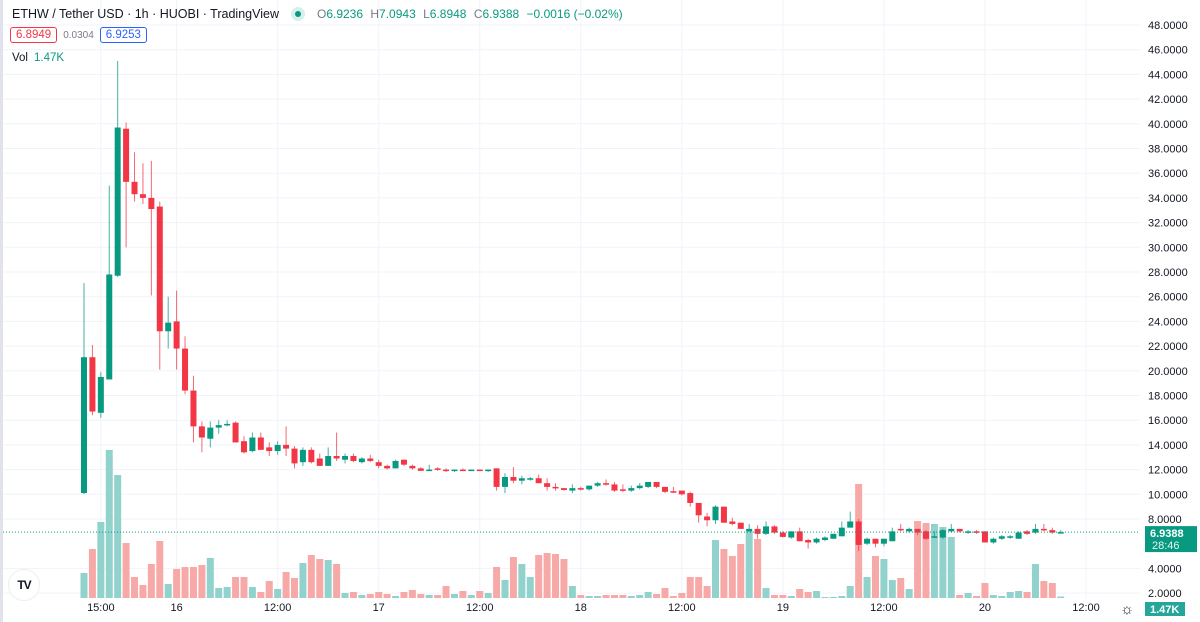 This screenshot has height=622, width=1200. What do you see at coordinates (78, 35) in the screenshot?
I see `bid-ask-row: 6.8949 0.0304 6.9253` at bounding box center [78, 35].